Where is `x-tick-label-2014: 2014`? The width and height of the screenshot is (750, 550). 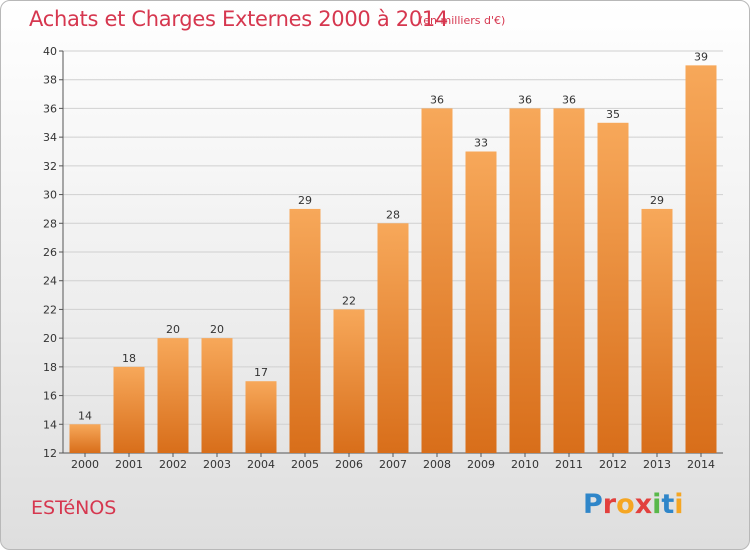
x-tick-label-2014: 2014 is located at coordinates (701, 464).